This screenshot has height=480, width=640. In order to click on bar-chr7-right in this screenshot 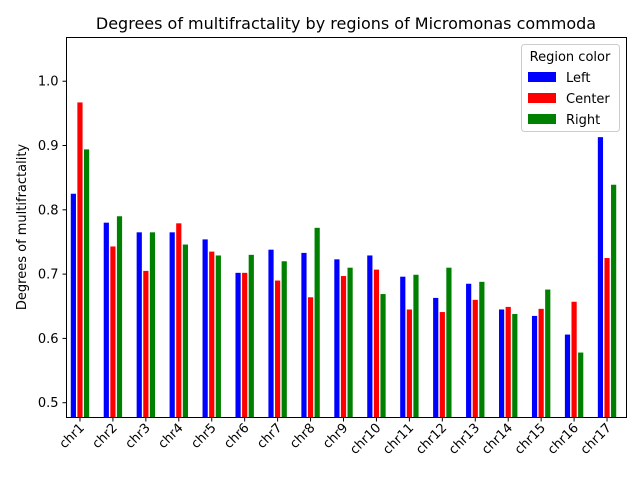, I will do `click(284, 339)`.